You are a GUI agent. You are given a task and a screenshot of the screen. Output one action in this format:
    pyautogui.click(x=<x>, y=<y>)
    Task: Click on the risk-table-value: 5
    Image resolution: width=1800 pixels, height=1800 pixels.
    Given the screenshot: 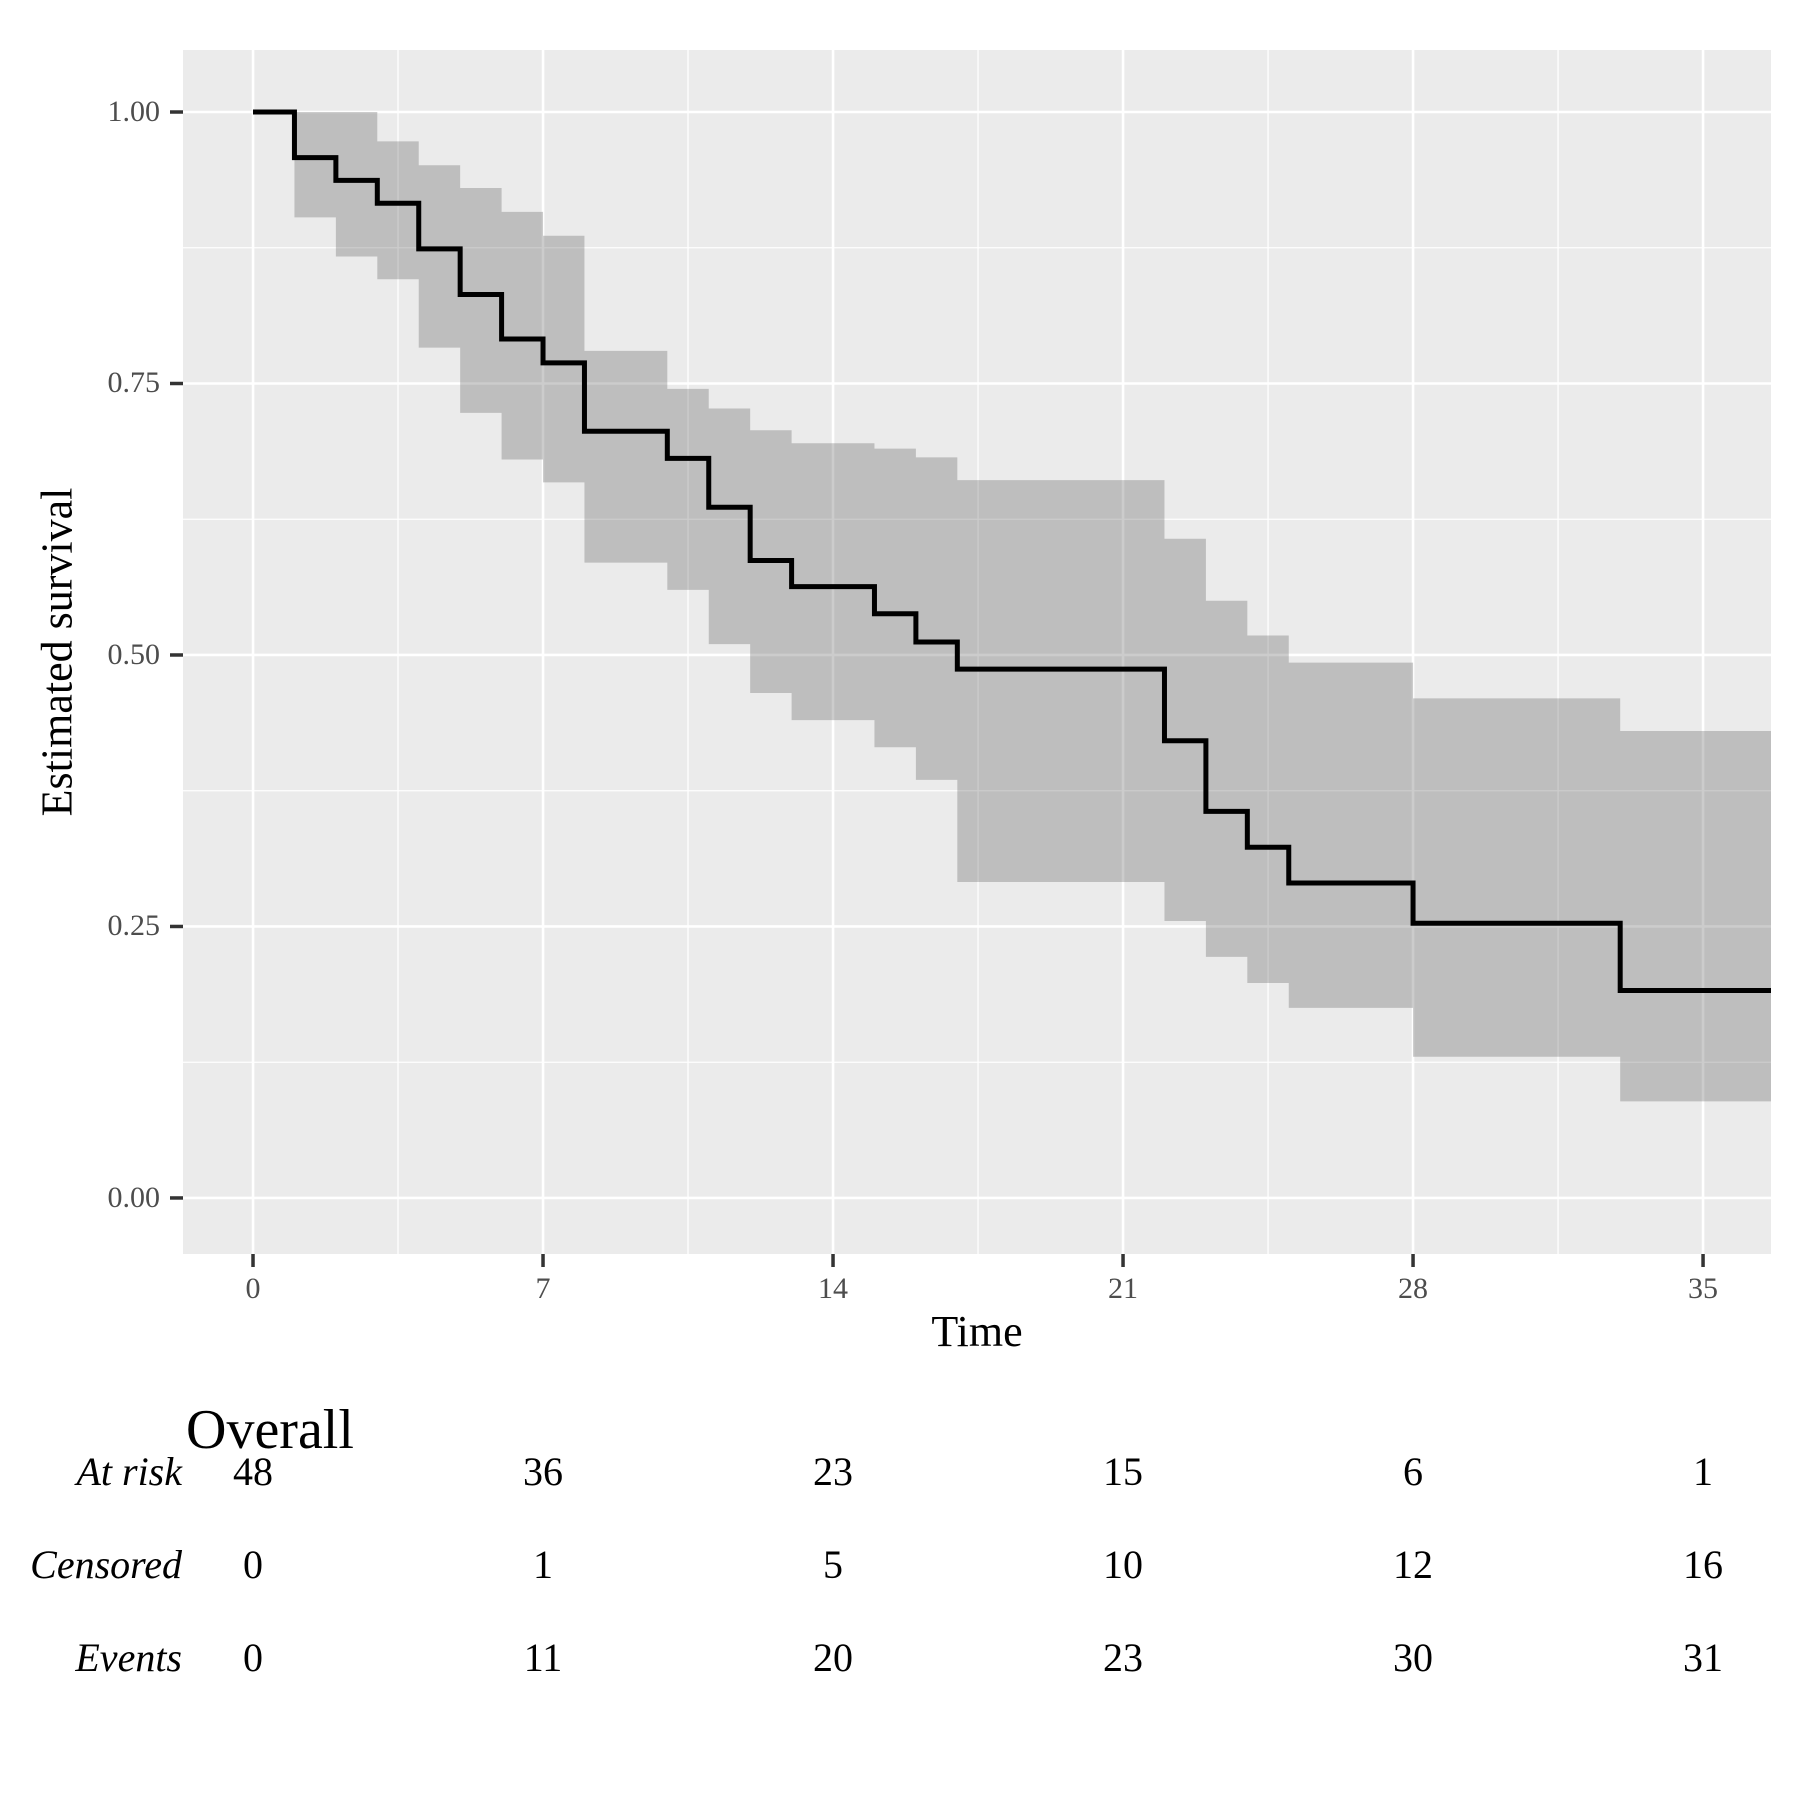 What is the action you would take?
    pyautogui.click(x=833, y=1564)
    